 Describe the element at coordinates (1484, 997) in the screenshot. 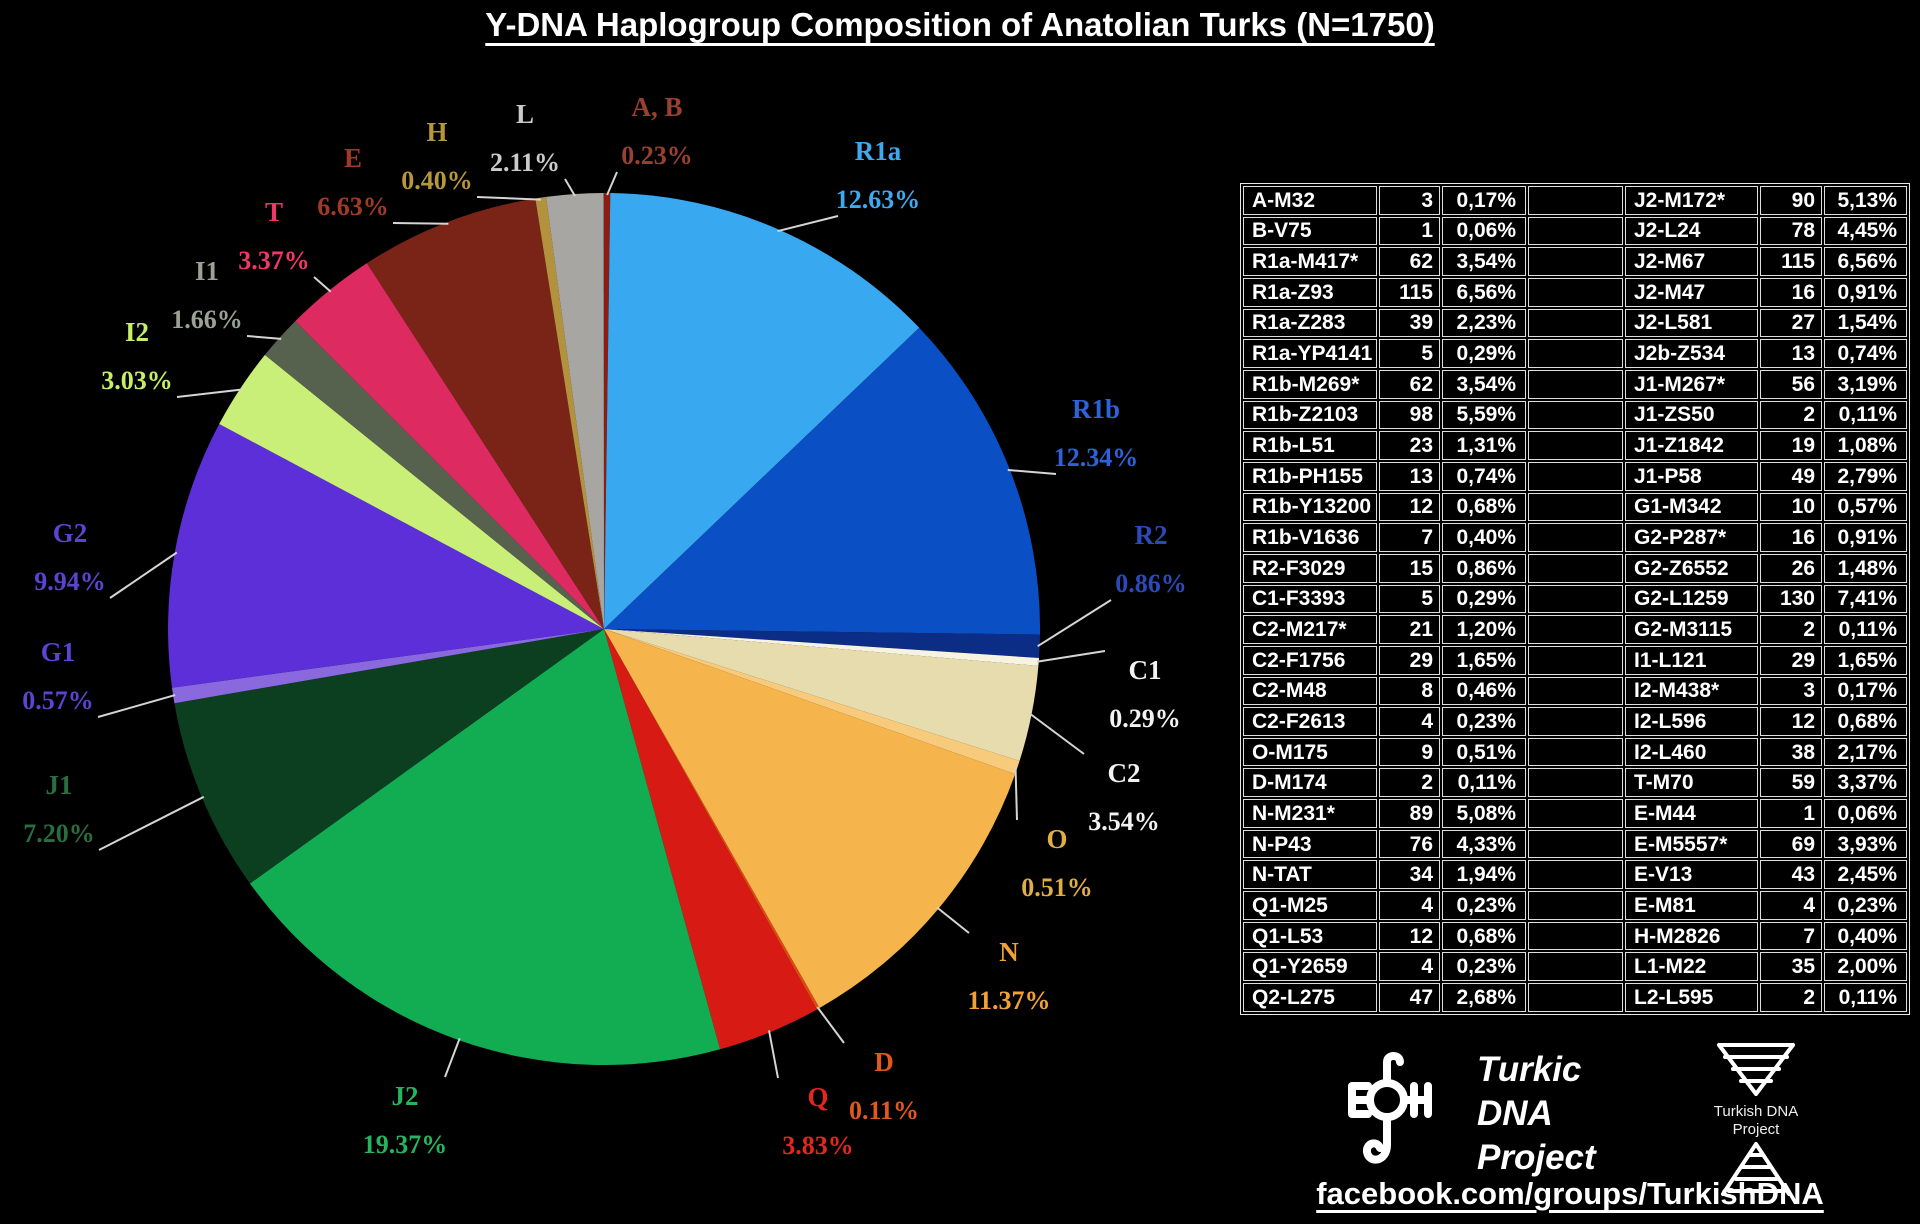

I see `percent-cell: 2,68%` at that location.